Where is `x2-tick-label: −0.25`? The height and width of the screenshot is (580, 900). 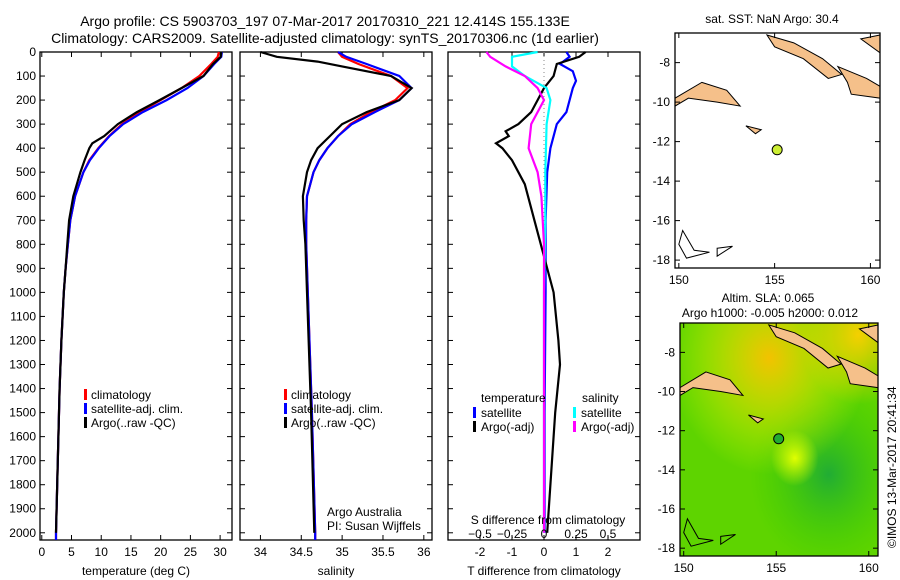 x2-tick-label: −0.25 is located at coordinates (512, 534).